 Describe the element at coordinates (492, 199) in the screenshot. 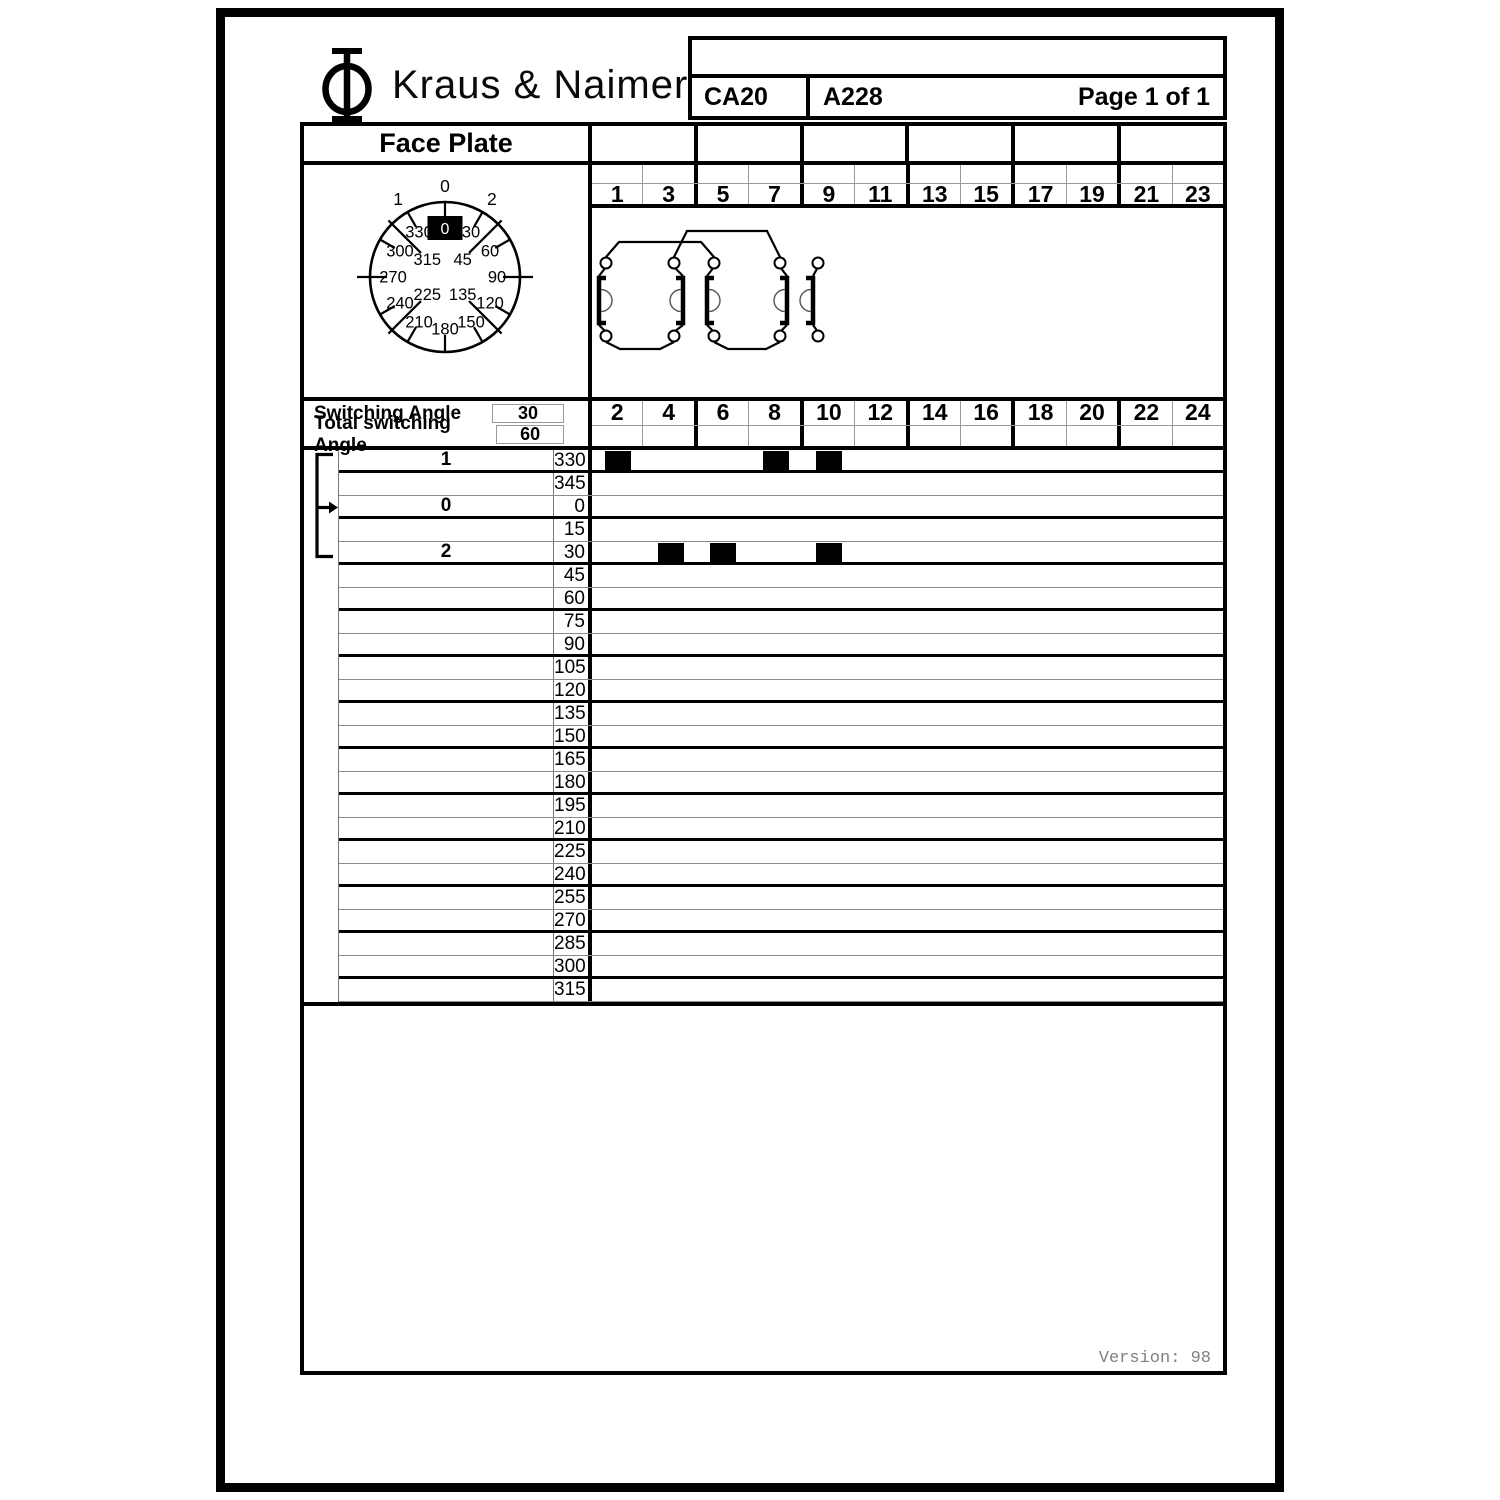

I see `dial-position-label: 2` at that location.